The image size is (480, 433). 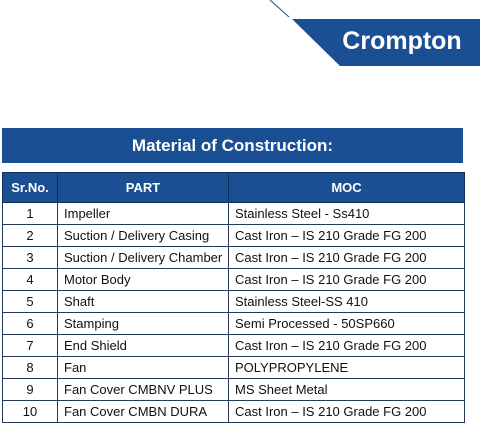 I want to click on table-cell: MS Sheet Metal, so click(x=346, y=389).